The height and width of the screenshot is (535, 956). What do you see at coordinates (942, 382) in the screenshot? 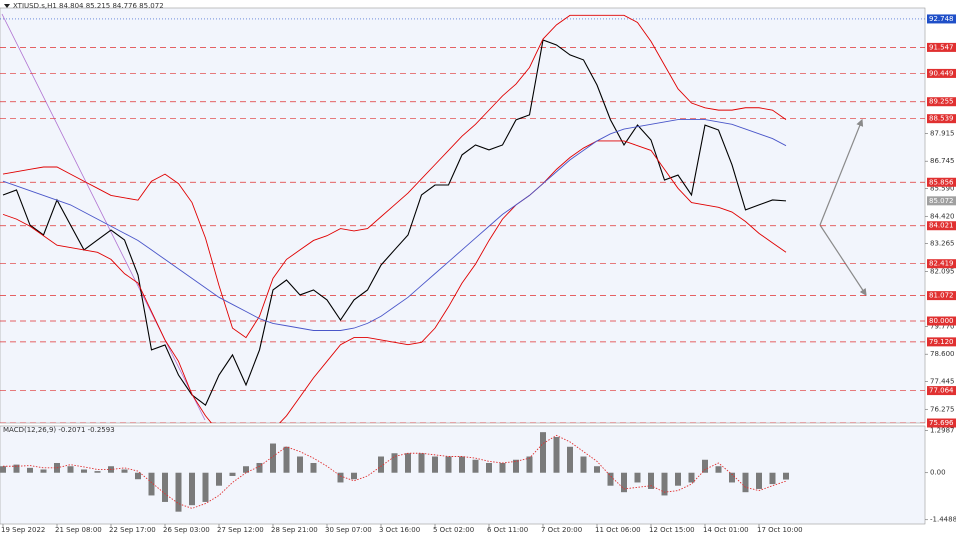
I see `y-tick-label: 77.445` at bounding box center [942, 382].